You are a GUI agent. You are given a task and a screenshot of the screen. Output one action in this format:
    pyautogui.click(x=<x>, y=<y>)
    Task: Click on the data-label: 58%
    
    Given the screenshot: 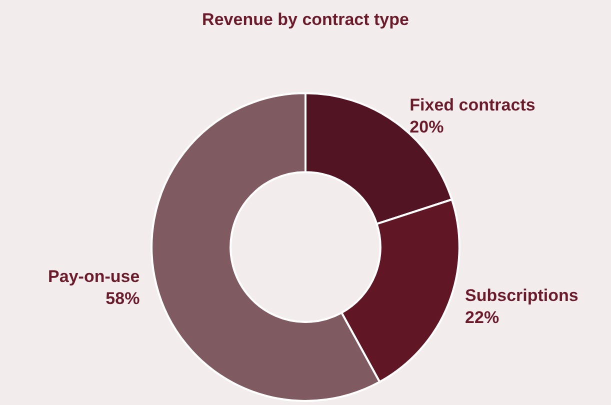 What is the action you would take?
    pyautogui.click(x=123, y=298)
    